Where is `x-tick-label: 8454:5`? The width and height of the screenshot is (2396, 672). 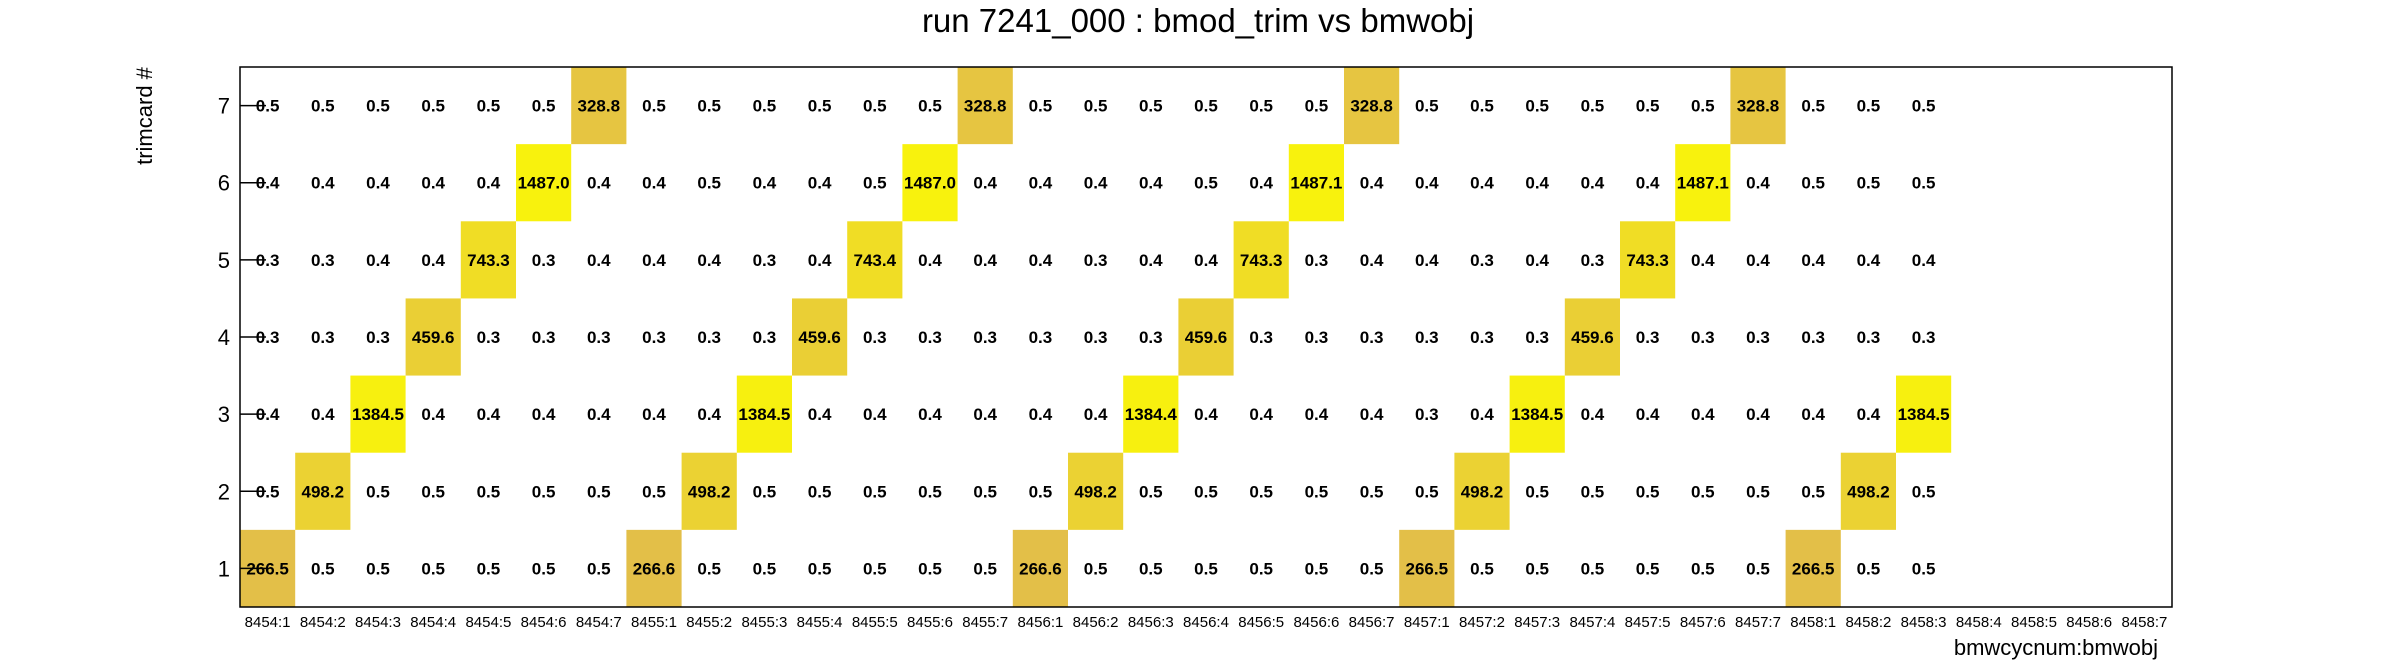
x-tick-label: 8454:5 is located at coordinates (488, 622).